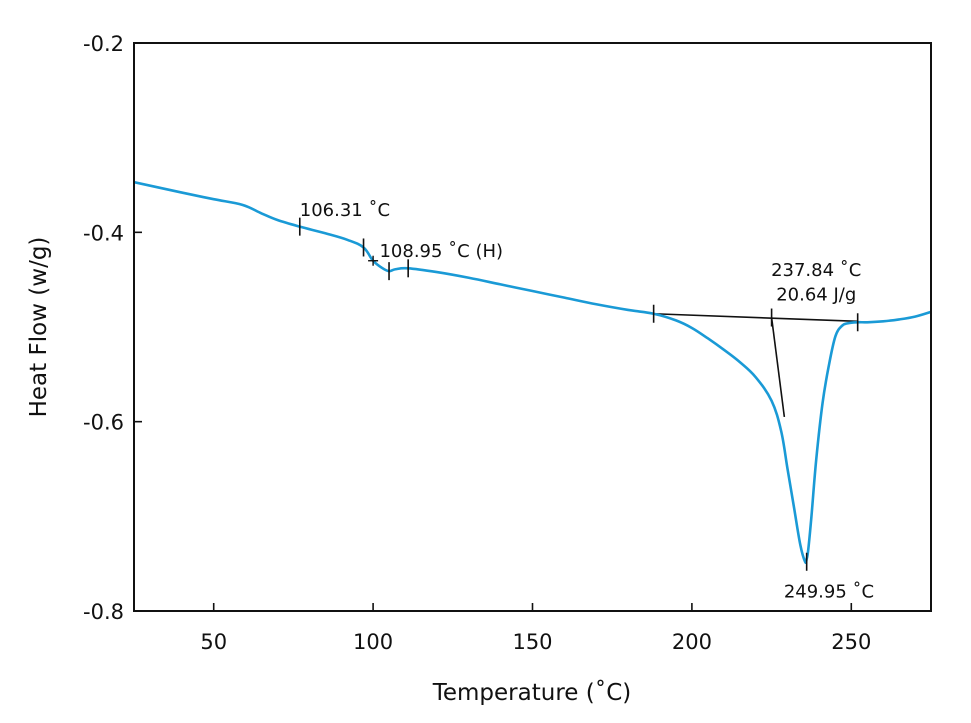  Describe the element at coordinates (39, 327) in the screenshot. I see `y-axis-title: Heat Flow (w/g)` at that location.